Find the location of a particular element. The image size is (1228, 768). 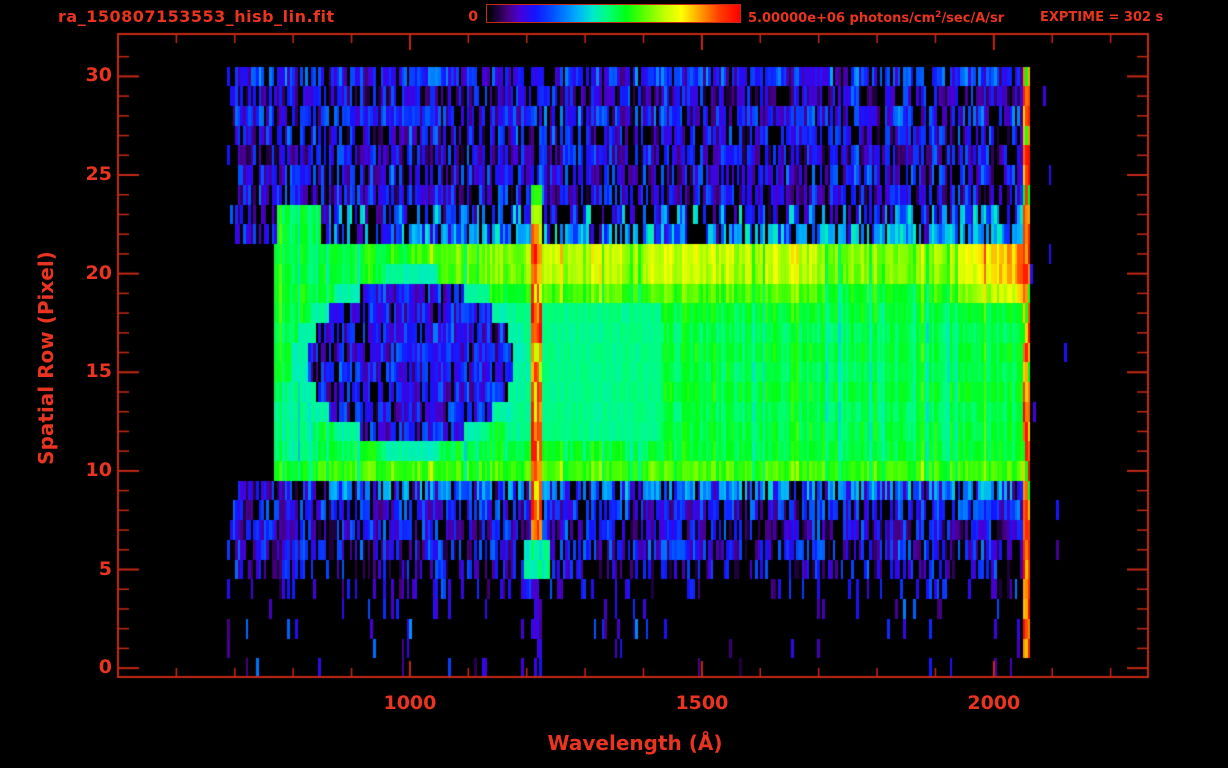

file-title: ra_150807153553_hisb_lin.fit is located at coordinates (196, 16).